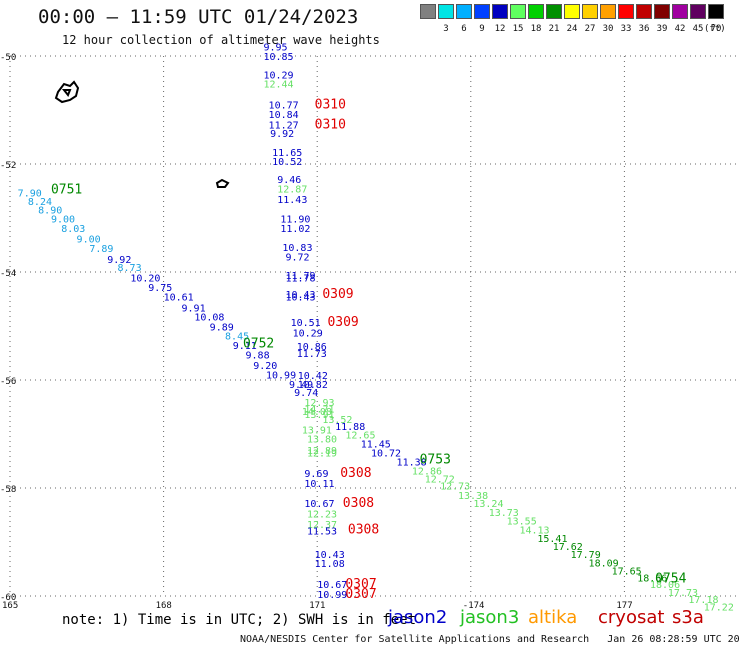 This screenshot has height=650, width=740. Describe the element at coordinates (301, 385) in the screenshot. I see `wave-height-reading: 9.49` at that location.